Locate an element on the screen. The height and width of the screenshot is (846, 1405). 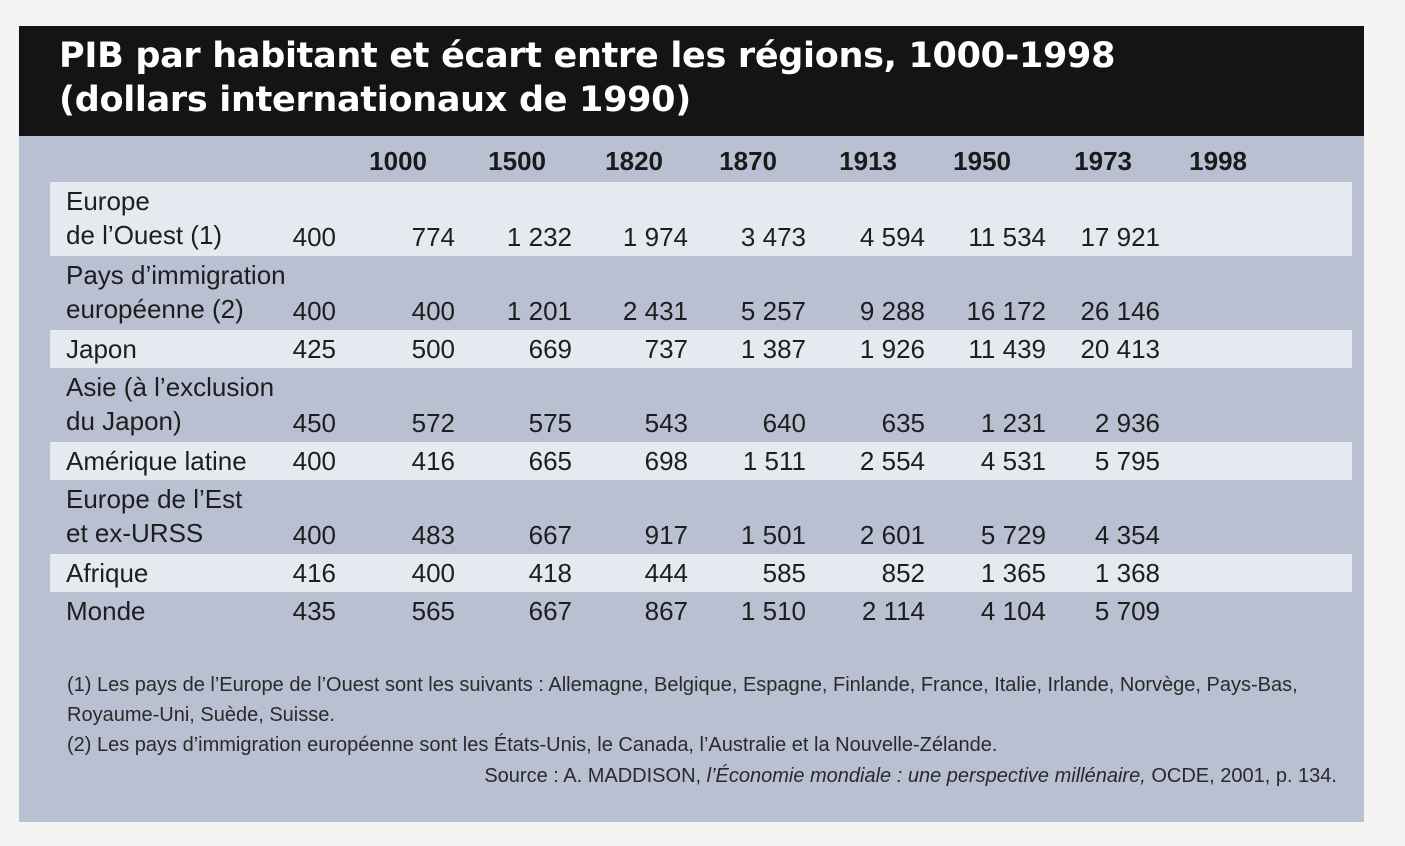
value-cell: 26 146 is located at coordinates (1120, 311).